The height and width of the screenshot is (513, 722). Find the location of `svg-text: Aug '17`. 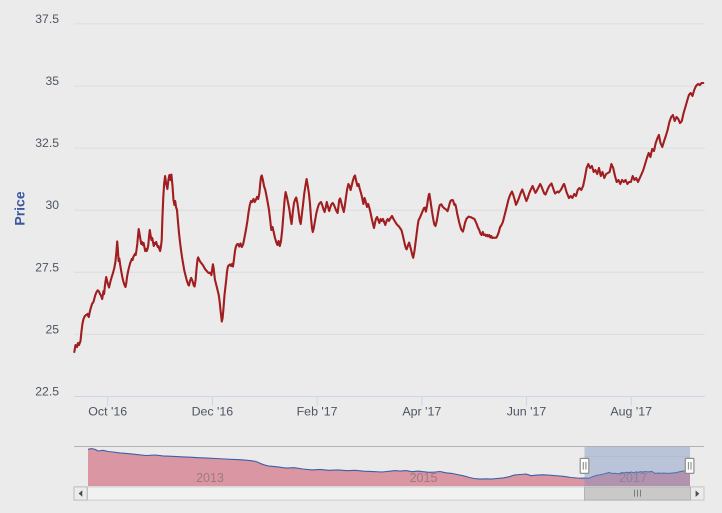

svg-text: Aug '17 is located at coordinates (631, 412).